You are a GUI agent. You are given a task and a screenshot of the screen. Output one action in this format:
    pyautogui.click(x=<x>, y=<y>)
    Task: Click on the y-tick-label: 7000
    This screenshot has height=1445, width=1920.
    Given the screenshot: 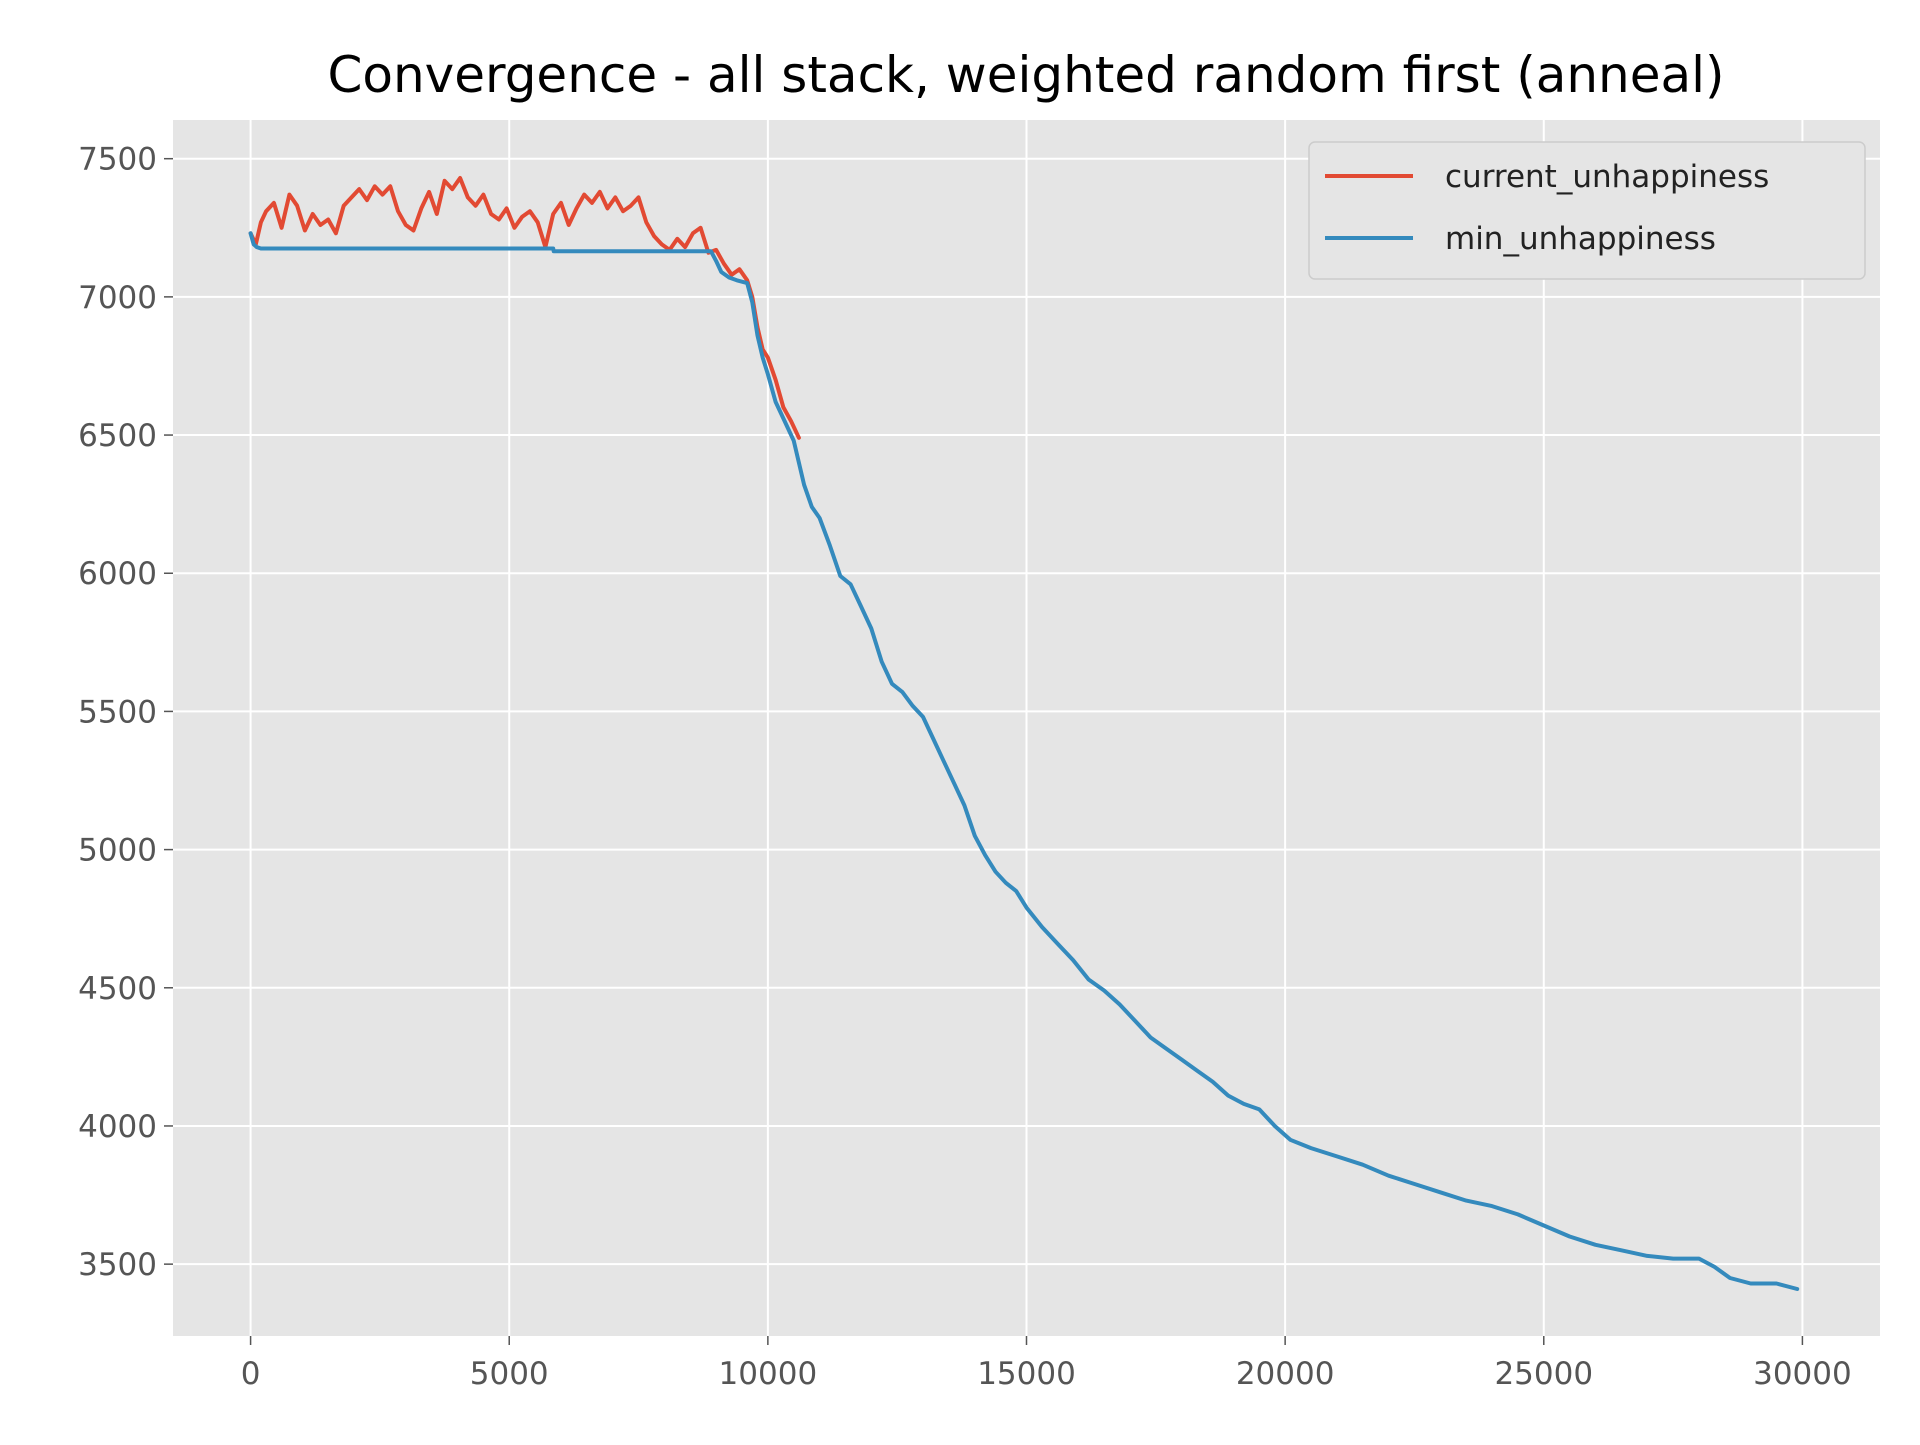 What is the action you would take?
    pyautogui.click(x=117, y=298)
    